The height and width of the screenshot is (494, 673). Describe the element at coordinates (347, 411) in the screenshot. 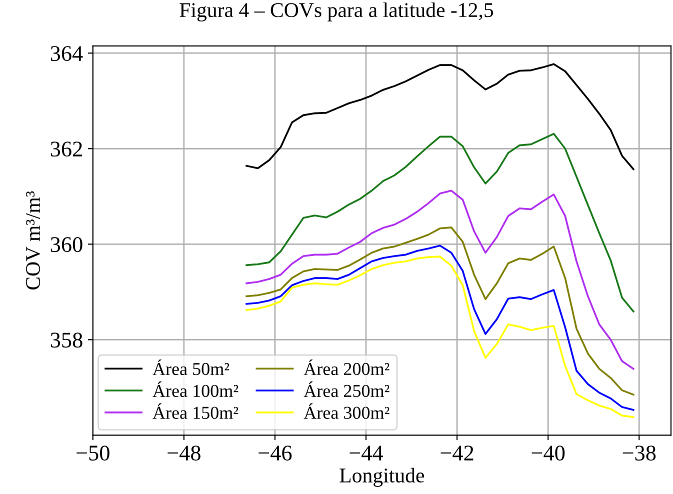

I see `legend-label: Área 300m²` at that location.